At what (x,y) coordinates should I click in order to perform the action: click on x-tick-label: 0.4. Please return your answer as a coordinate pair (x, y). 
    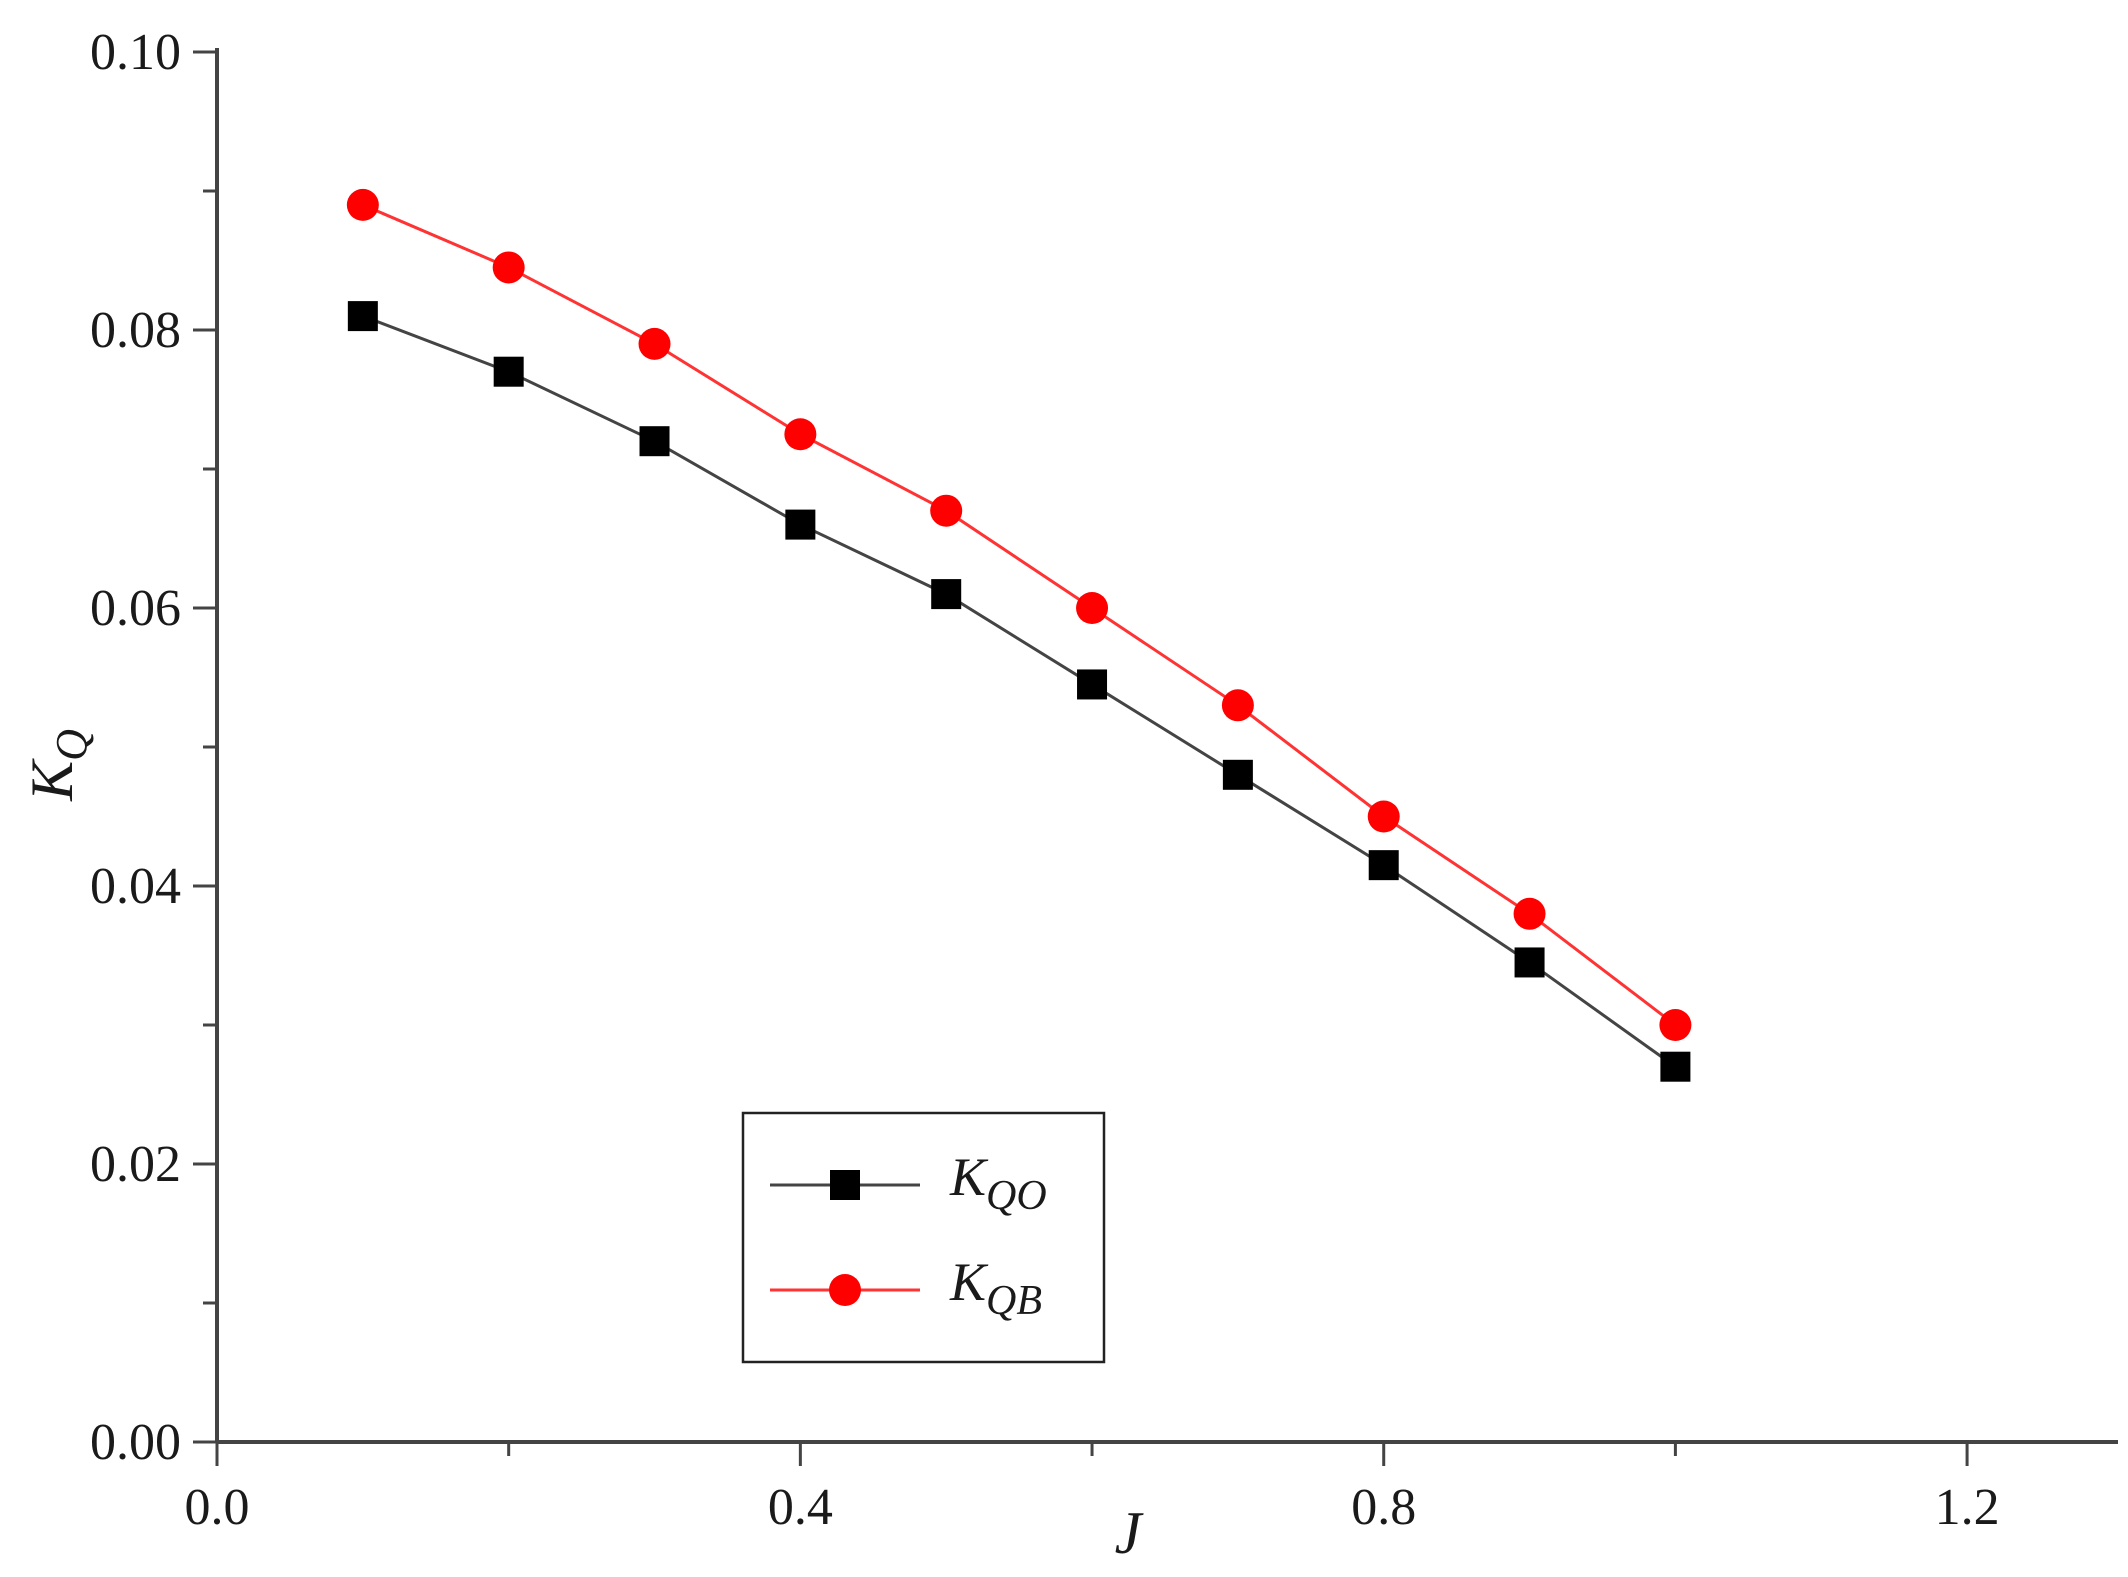
    Looking at the image, I should click on (800, 1507).